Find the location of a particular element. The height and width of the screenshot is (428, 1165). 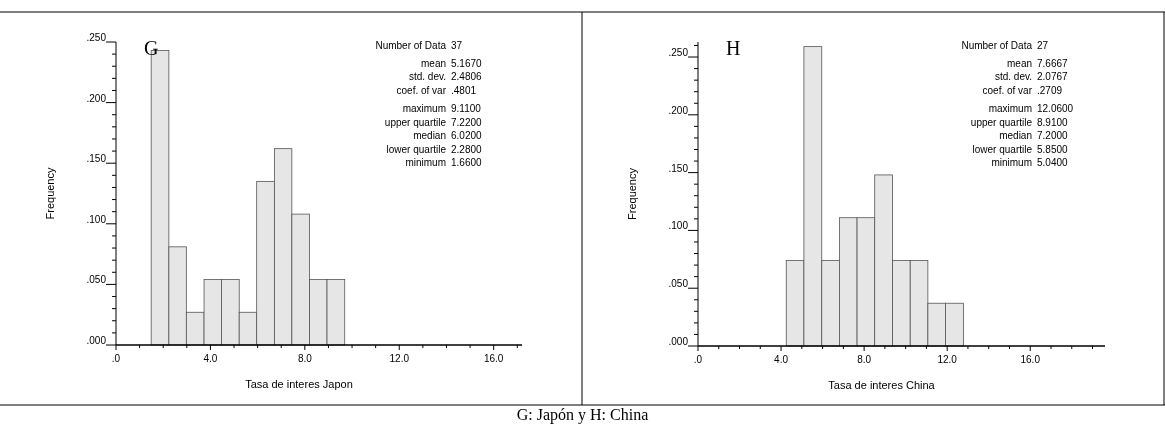

annotation: 5.0400 is located at coordinates (1053, 162).